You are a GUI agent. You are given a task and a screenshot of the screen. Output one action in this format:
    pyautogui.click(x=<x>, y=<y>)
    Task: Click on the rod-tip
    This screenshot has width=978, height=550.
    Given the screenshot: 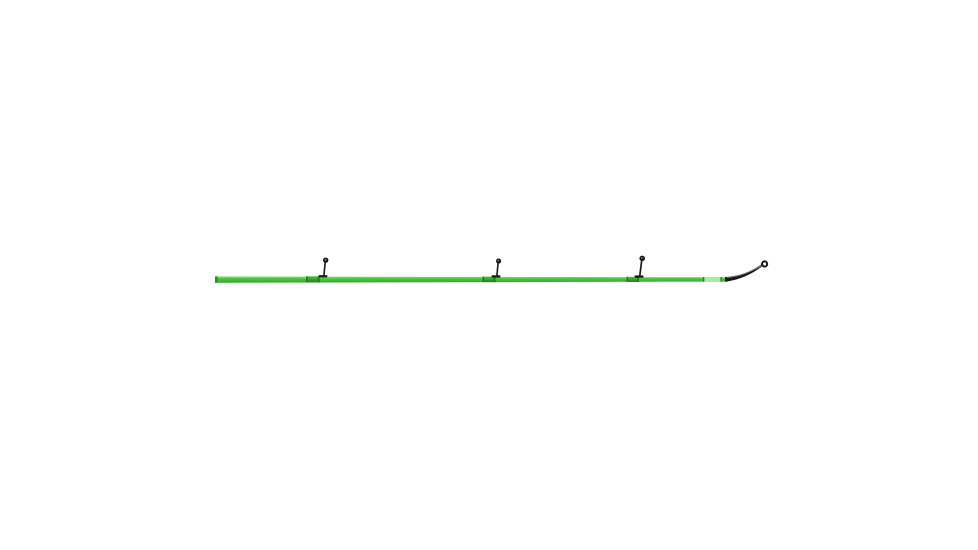 What is the action you would take?
    pyautogui.click(x=747, y=271)
    